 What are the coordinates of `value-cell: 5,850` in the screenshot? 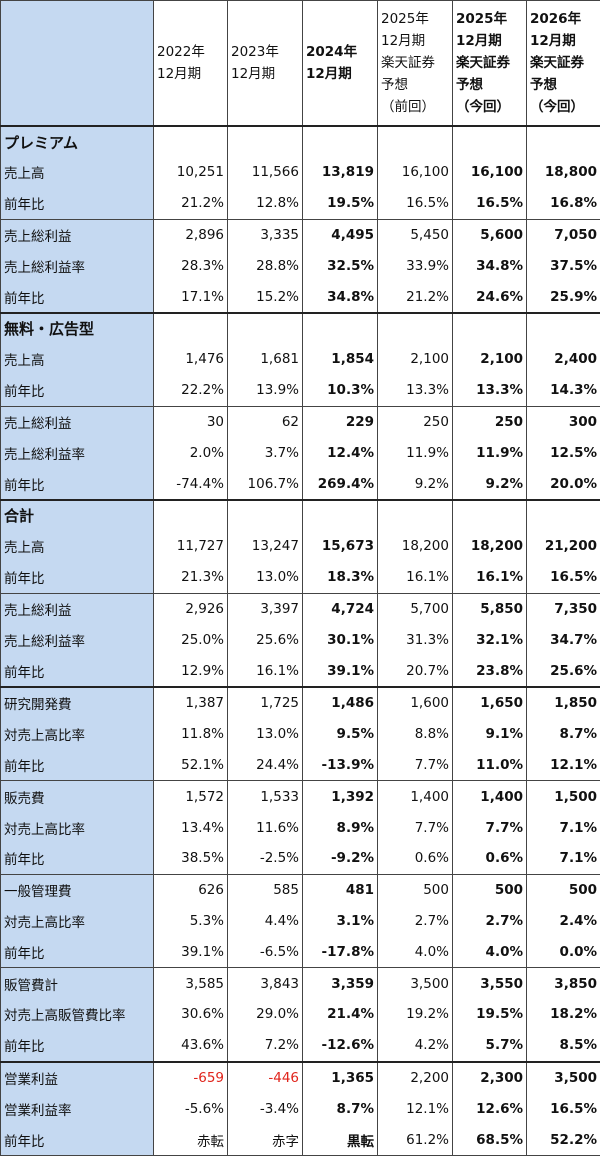 It's located at (490, 608).